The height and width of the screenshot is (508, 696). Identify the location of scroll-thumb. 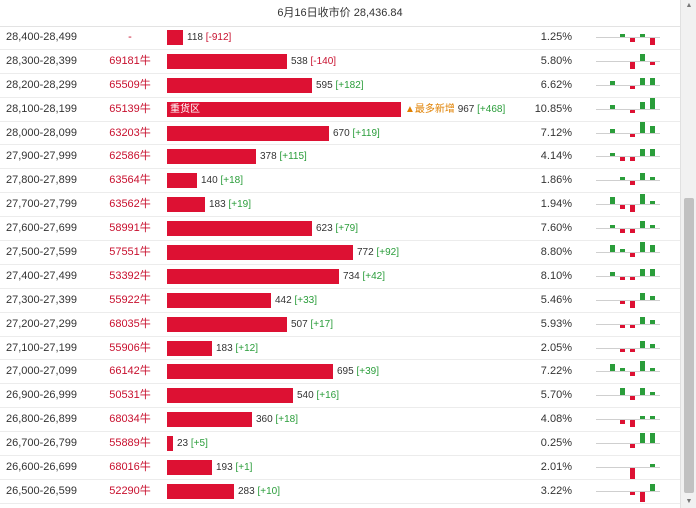
(689, 345).